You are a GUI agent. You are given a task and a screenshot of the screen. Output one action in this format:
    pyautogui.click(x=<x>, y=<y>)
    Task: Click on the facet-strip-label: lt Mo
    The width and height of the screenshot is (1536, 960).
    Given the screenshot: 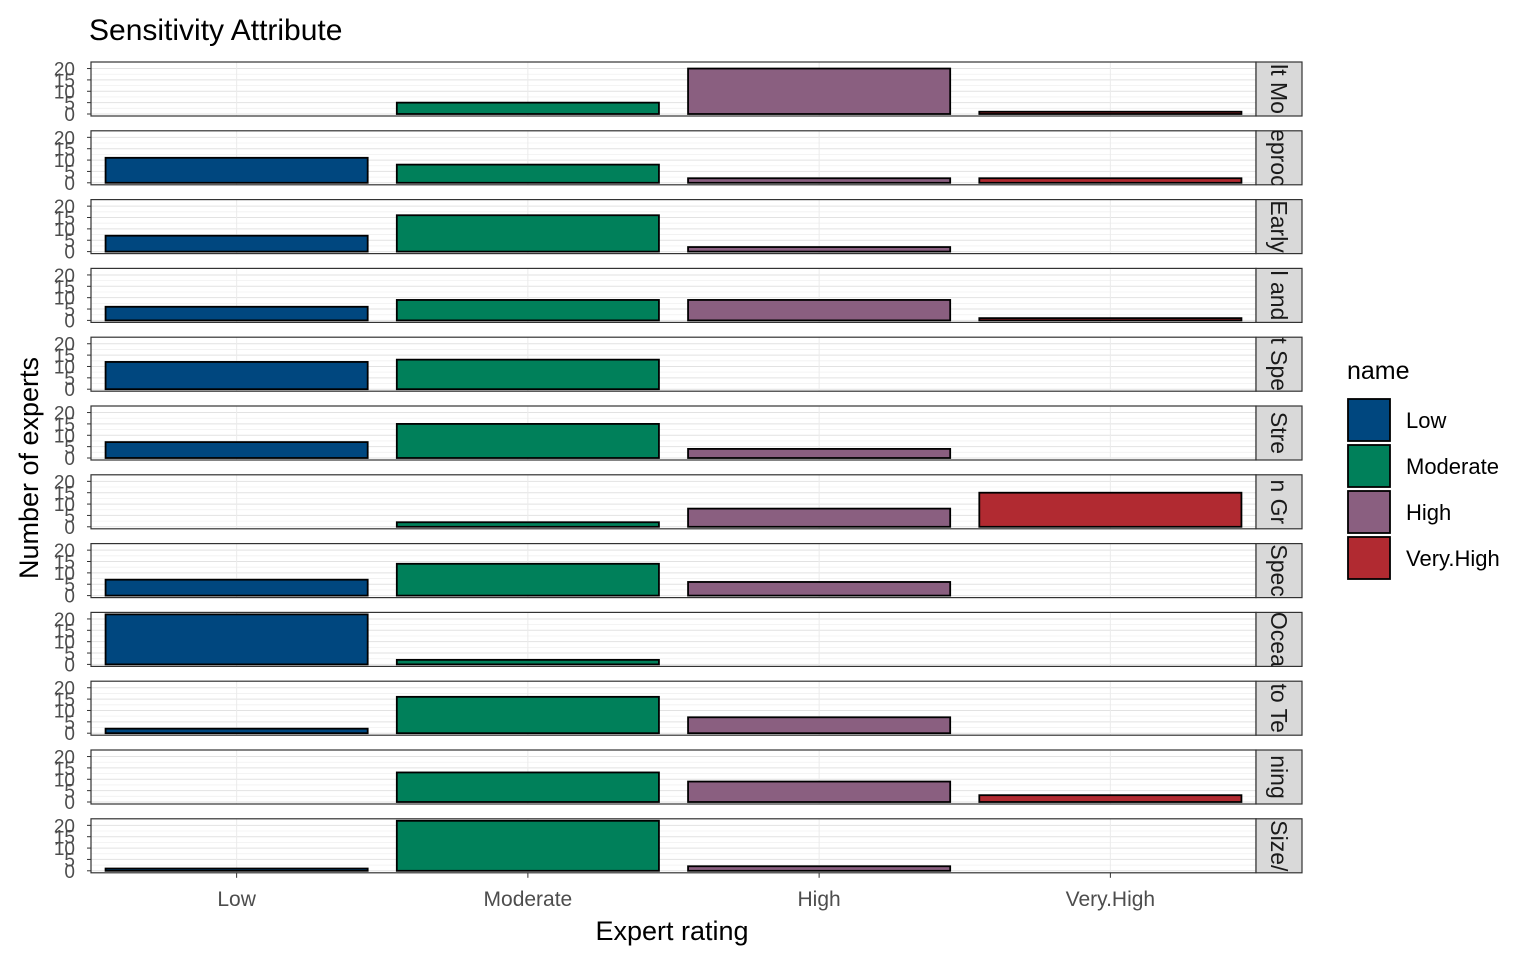 What is the action you would take?
    pyautogui.click(x=1279, y=89)
    